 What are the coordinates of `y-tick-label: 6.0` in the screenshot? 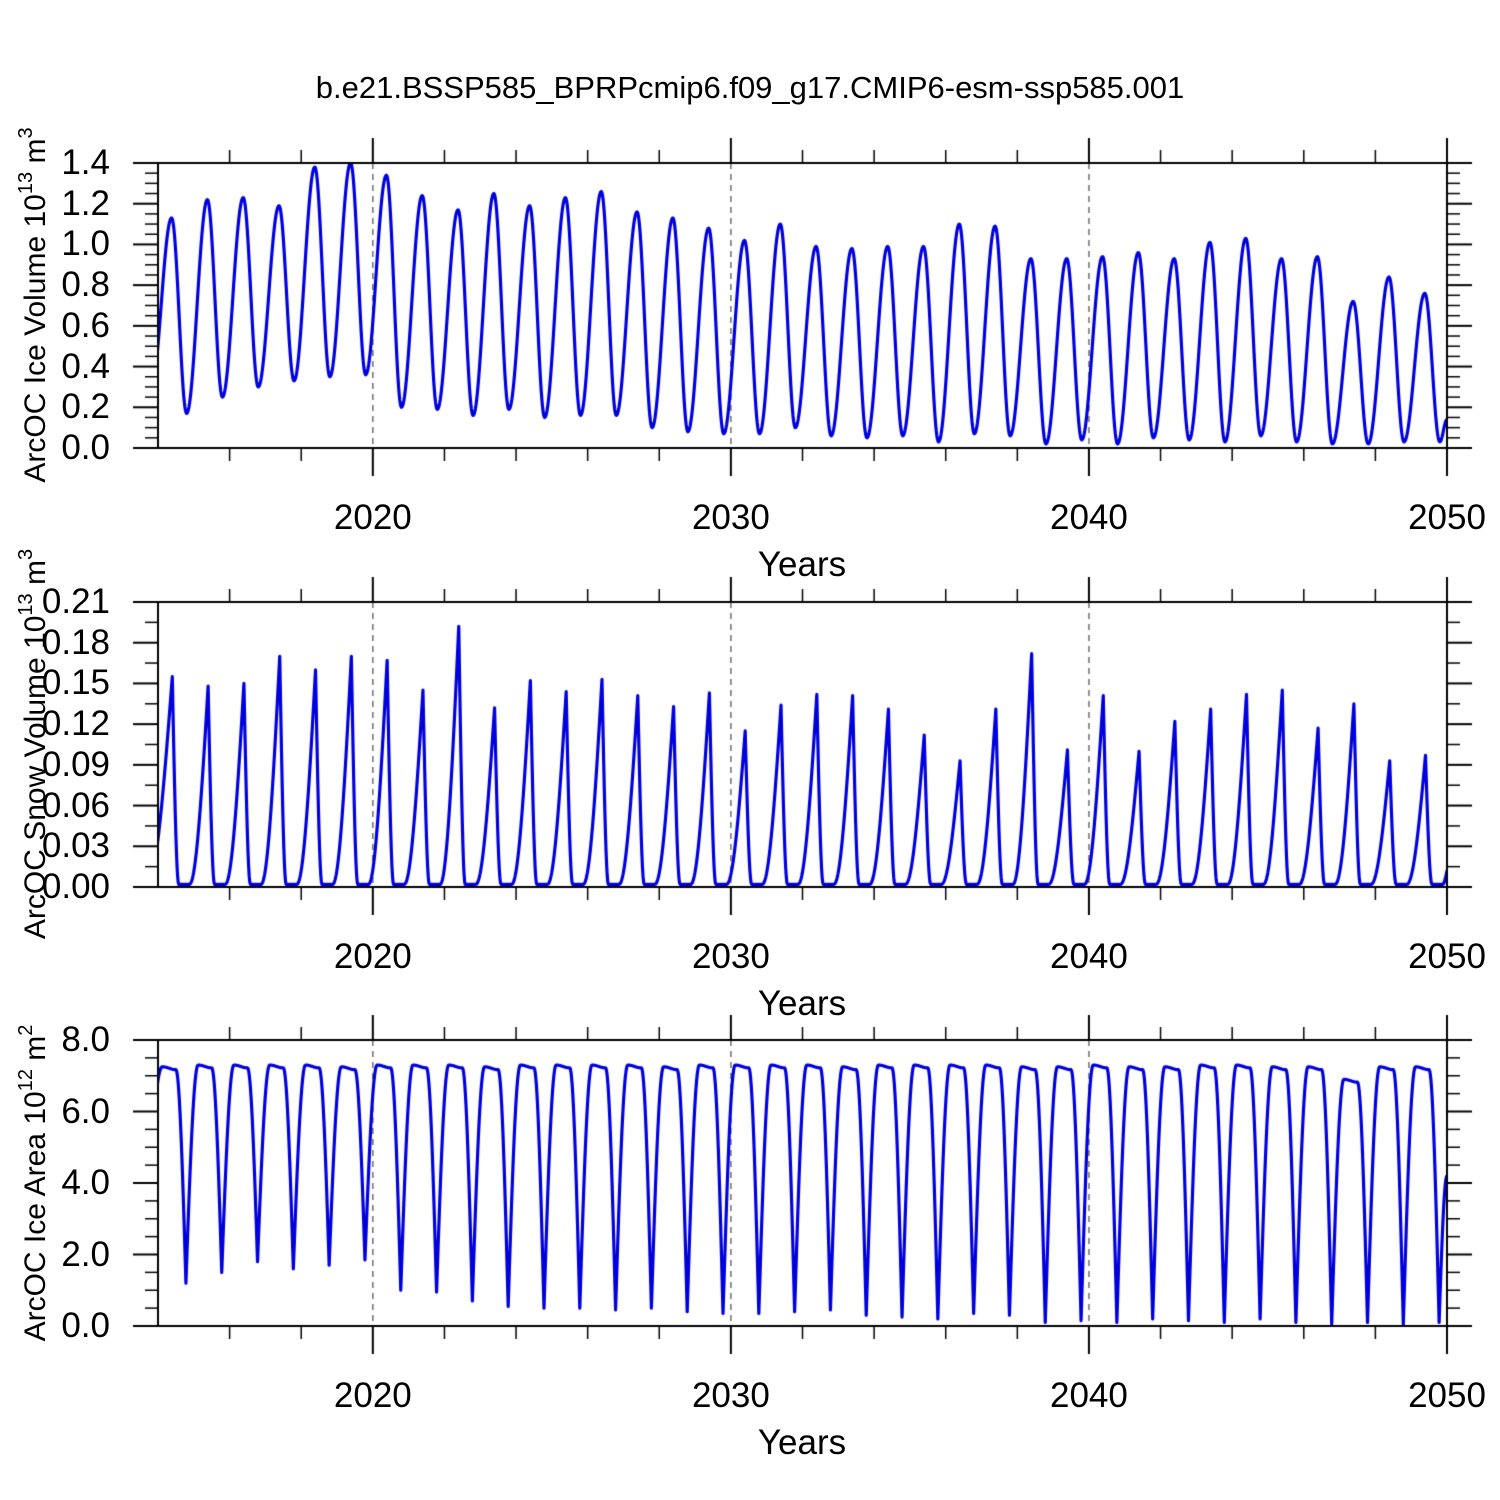 It's located at (85, 1111).